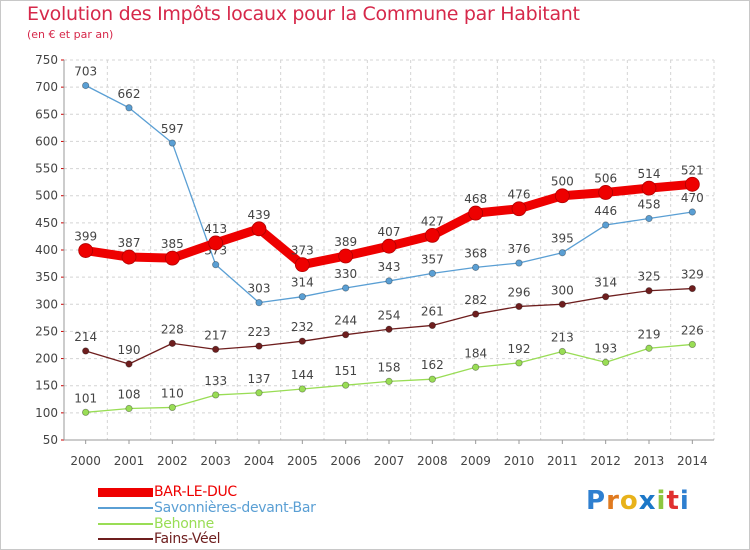 This screenshot has height=550, width=750. I want to click on data-label: 300, so click(562, 290).